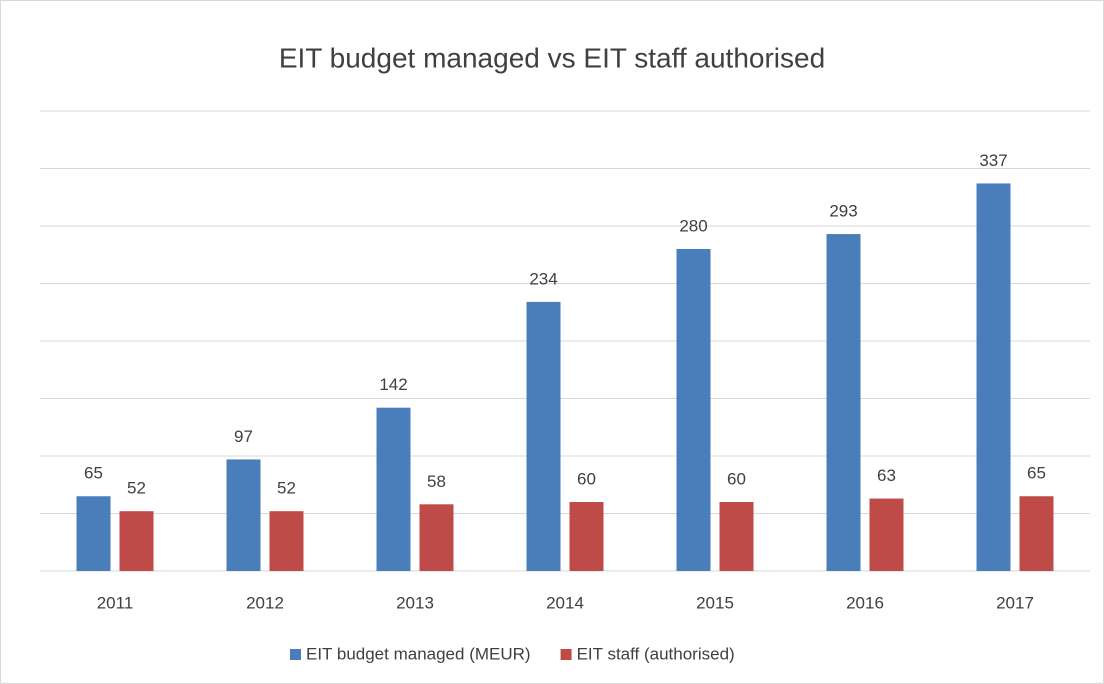  What do you see at coordinates (436, 481) in the screenshot?
I see `data-label: 58` at bounding box center [436, 481].